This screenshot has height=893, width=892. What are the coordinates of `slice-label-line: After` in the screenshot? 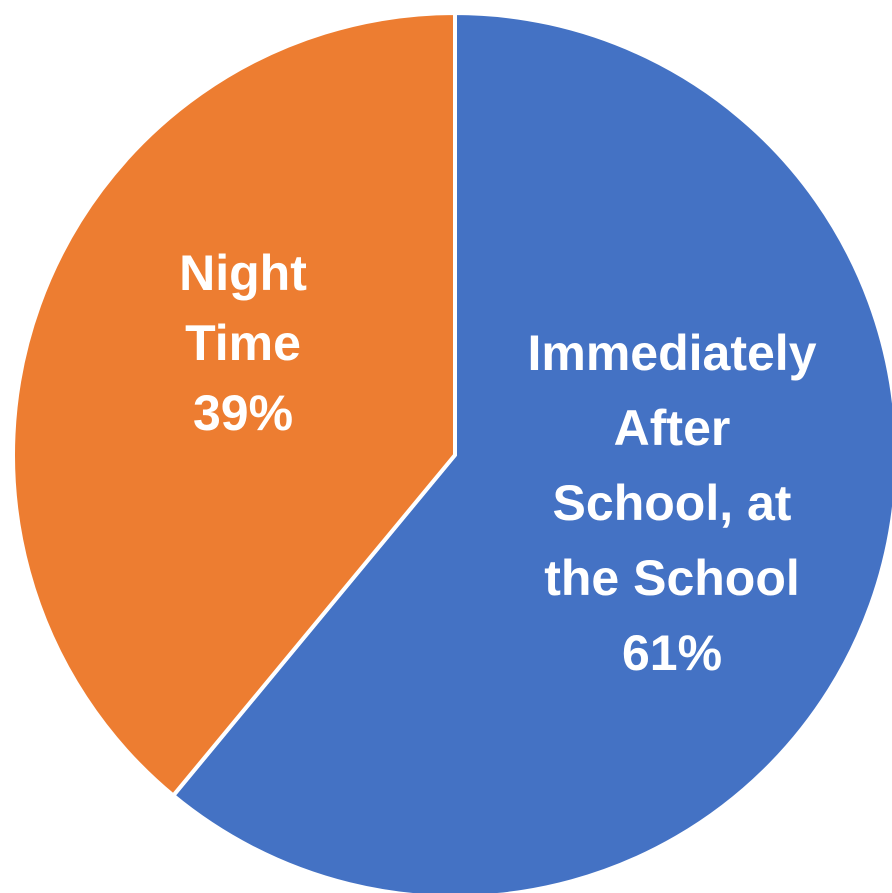 It's located at (672, 428).